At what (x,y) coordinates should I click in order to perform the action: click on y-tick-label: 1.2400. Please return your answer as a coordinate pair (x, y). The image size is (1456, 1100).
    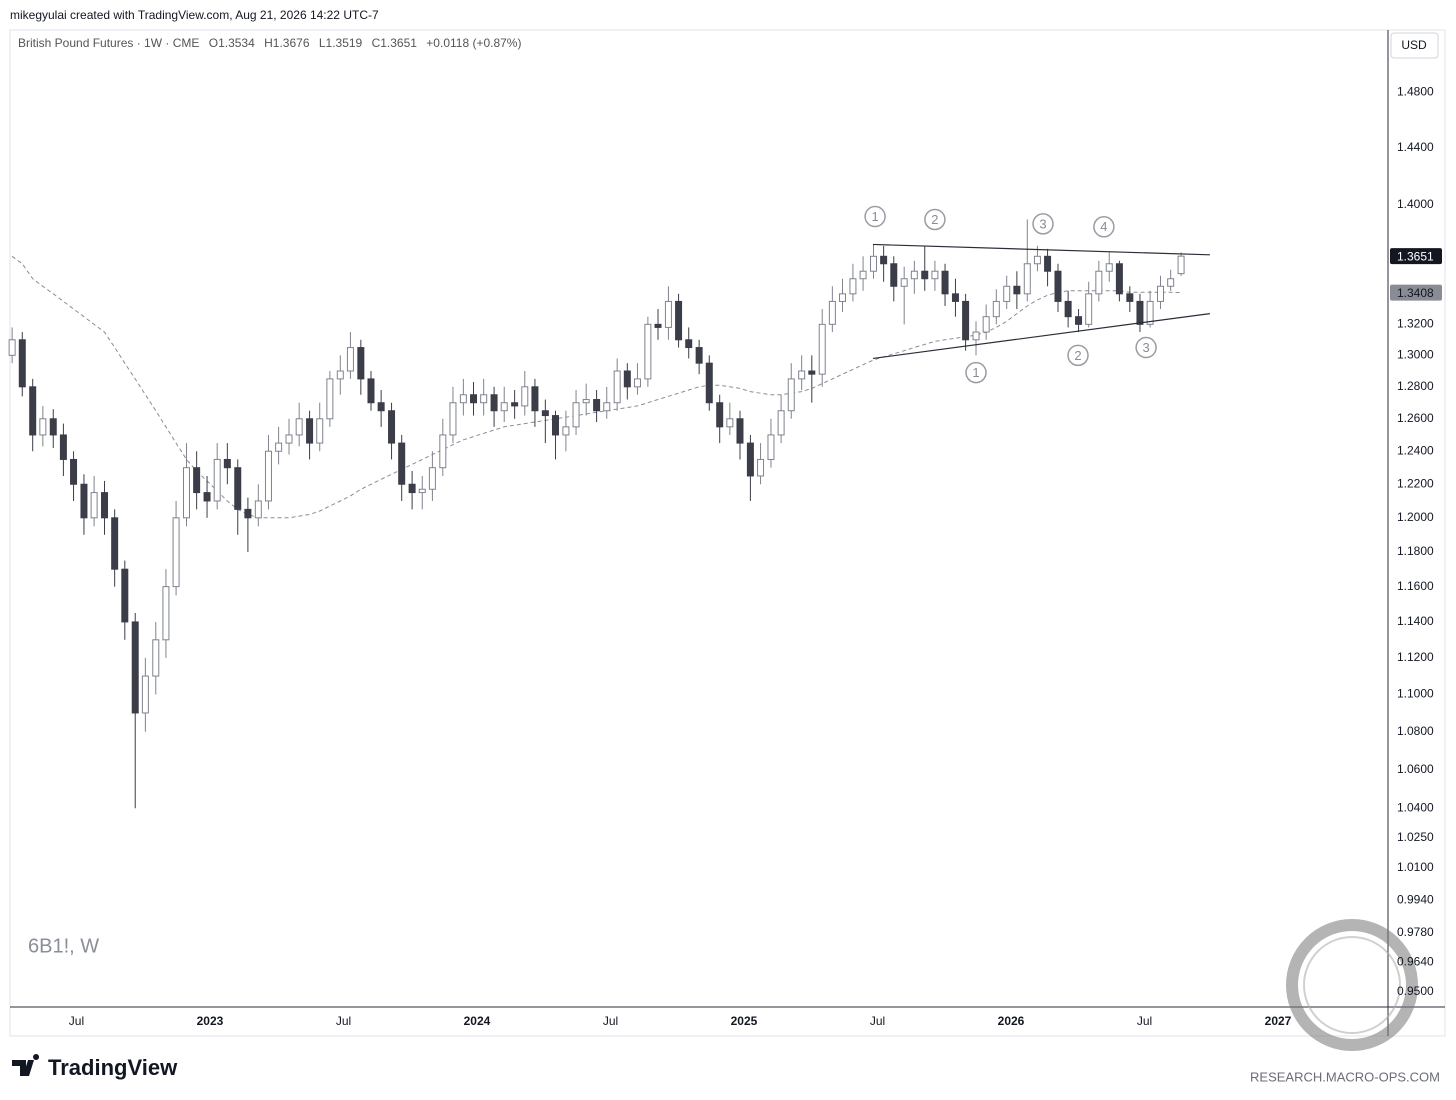
    Looking at the image, I should click on (1415, 450).